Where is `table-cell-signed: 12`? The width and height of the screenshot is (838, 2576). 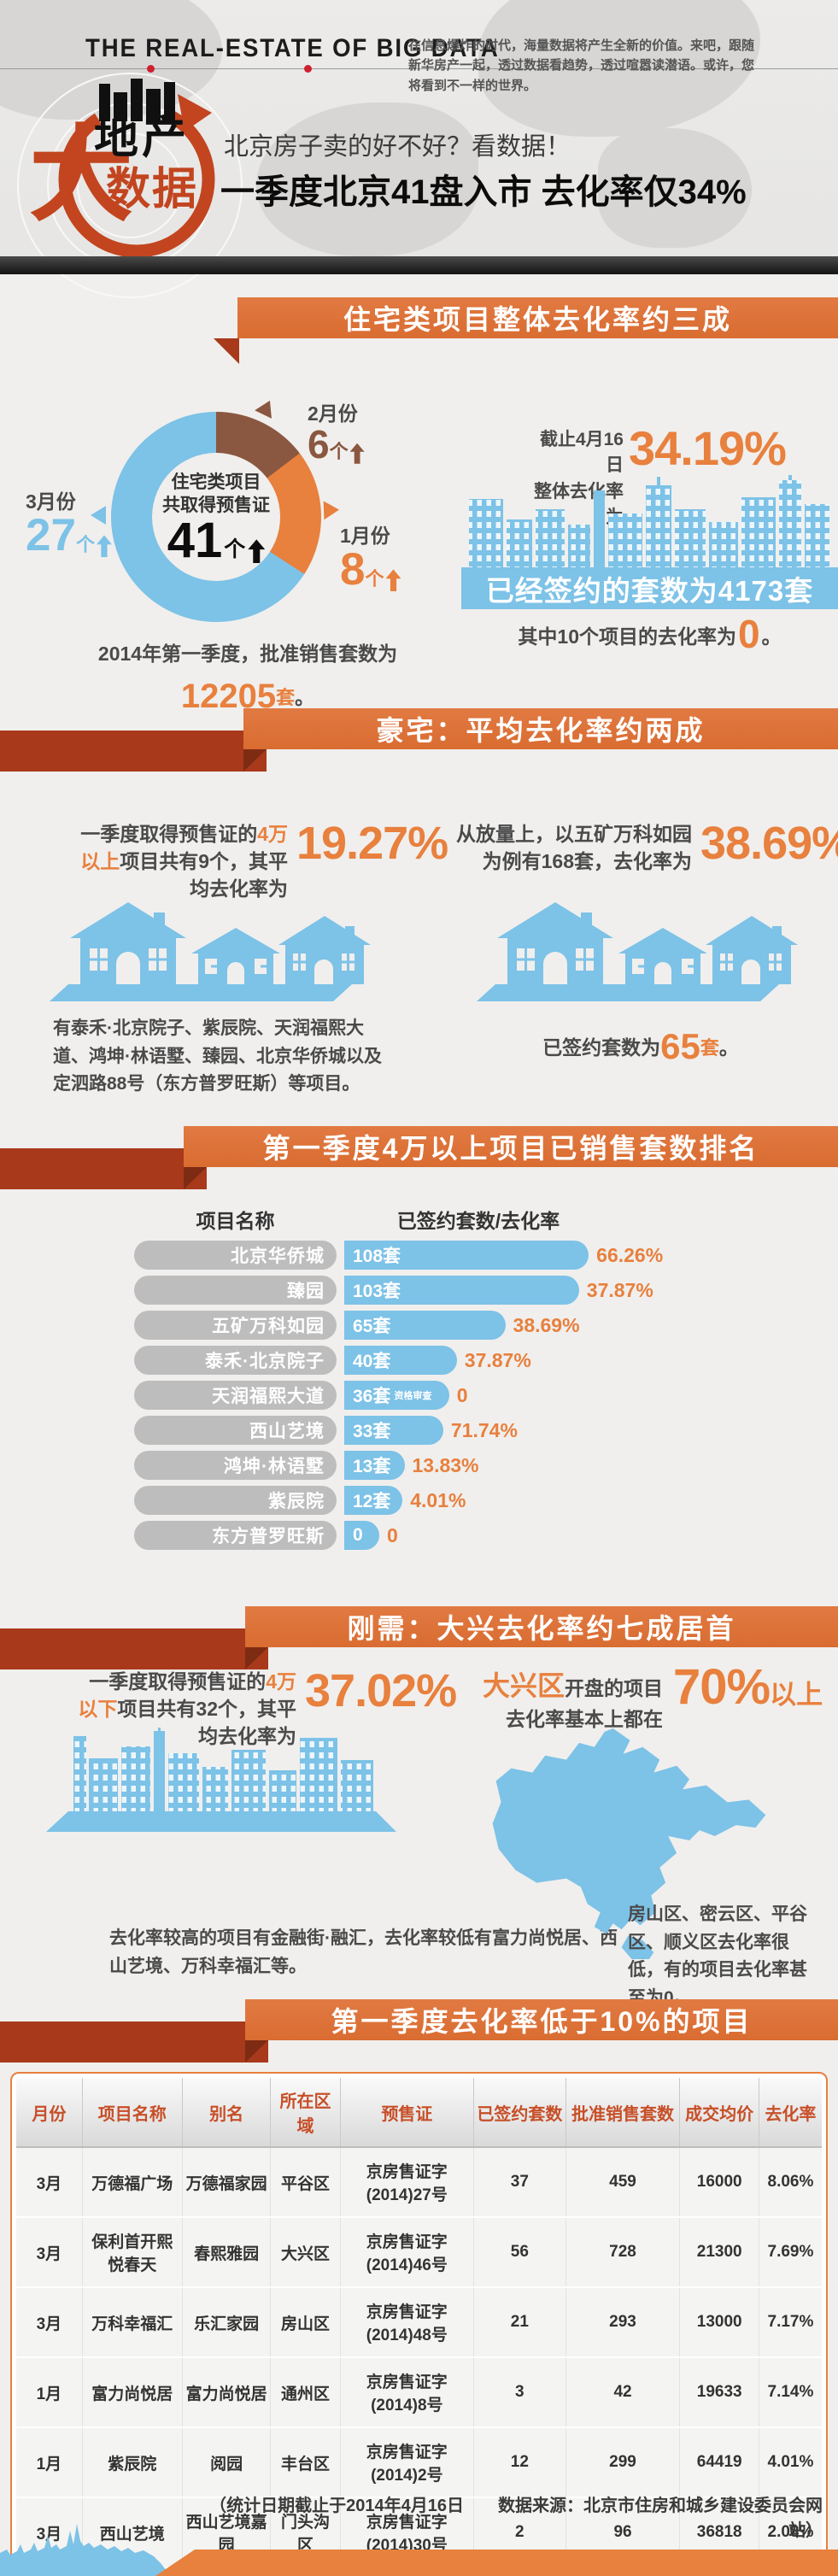
table-cell-signed: 12 is located at coordinates (519, 2461).